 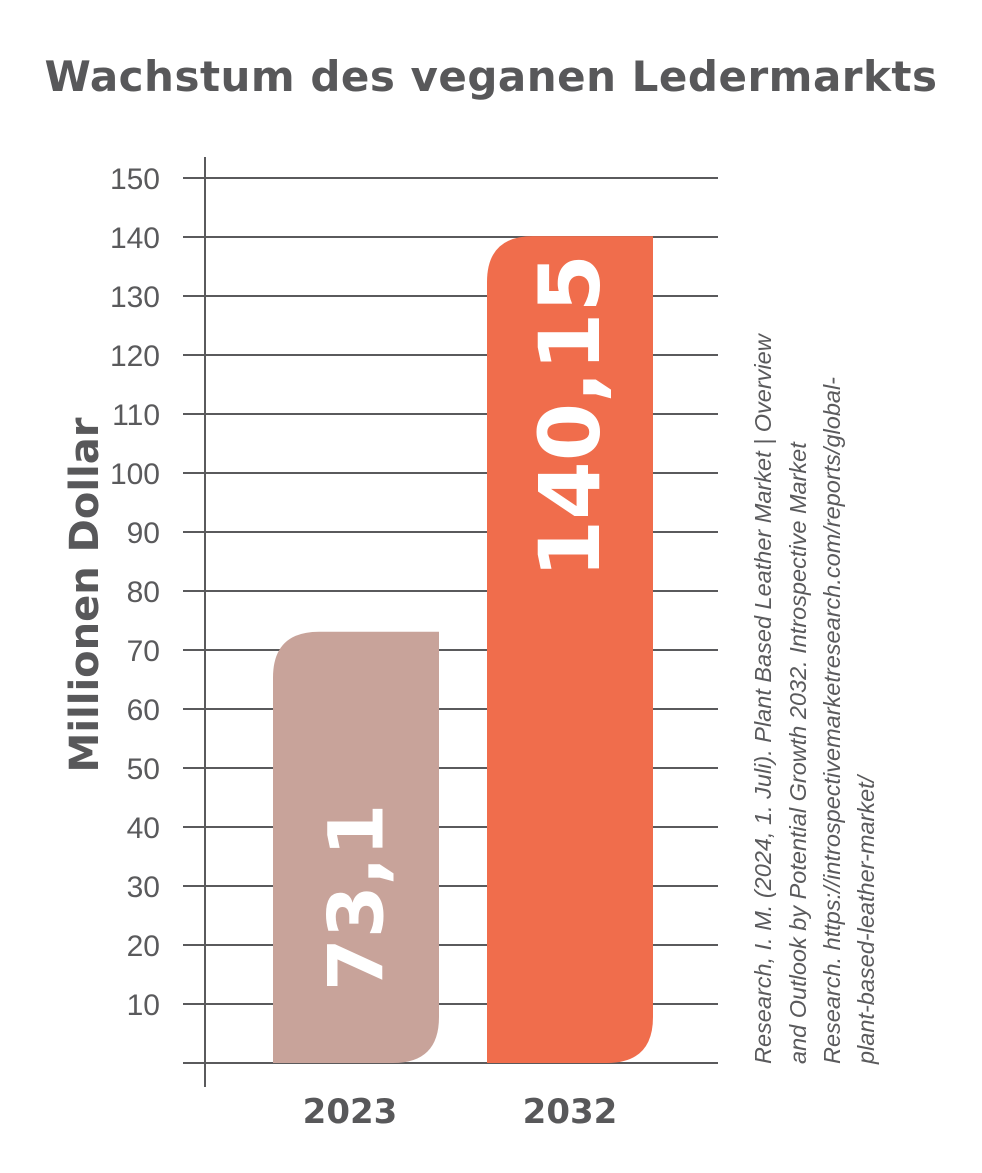 I want to click on y-tick-label: 60, so click(x=143, y=710).